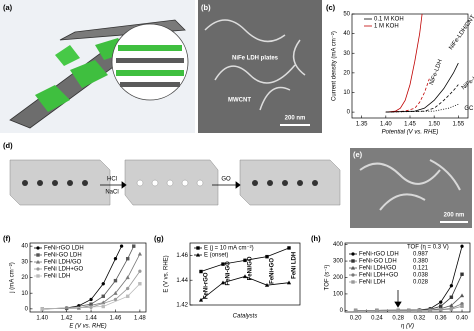  I want to click on y-tick-label: 300, so click(338, 262).